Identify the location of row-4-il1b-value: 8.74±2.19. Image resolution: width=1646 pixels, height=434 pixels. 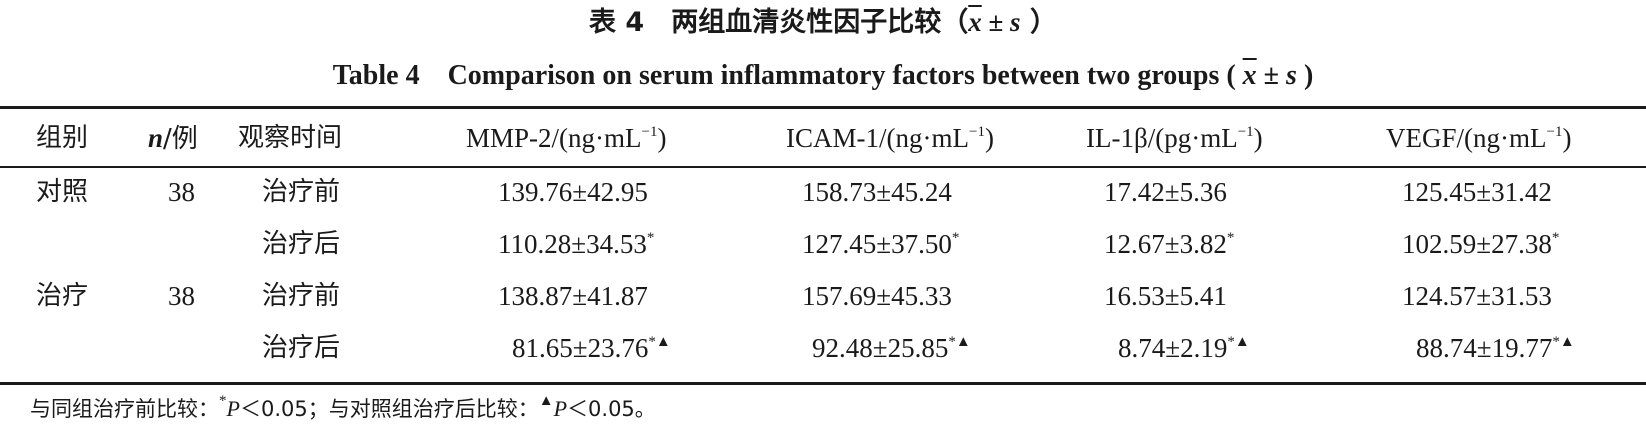
(1173, 348).